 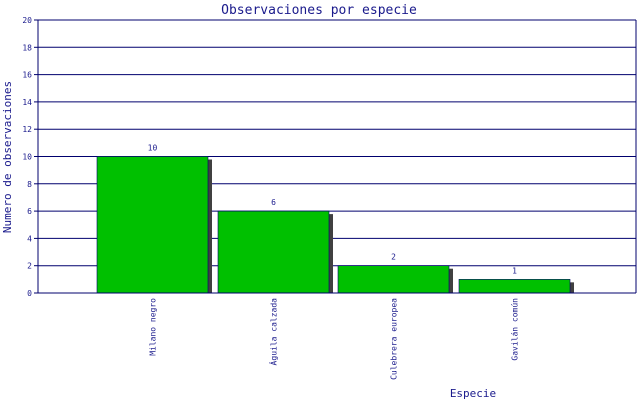 What do you see at coordinates (473, 393) in the screenshot?
I see `x-axis-title: Especie` at bounding box center [473, 393].